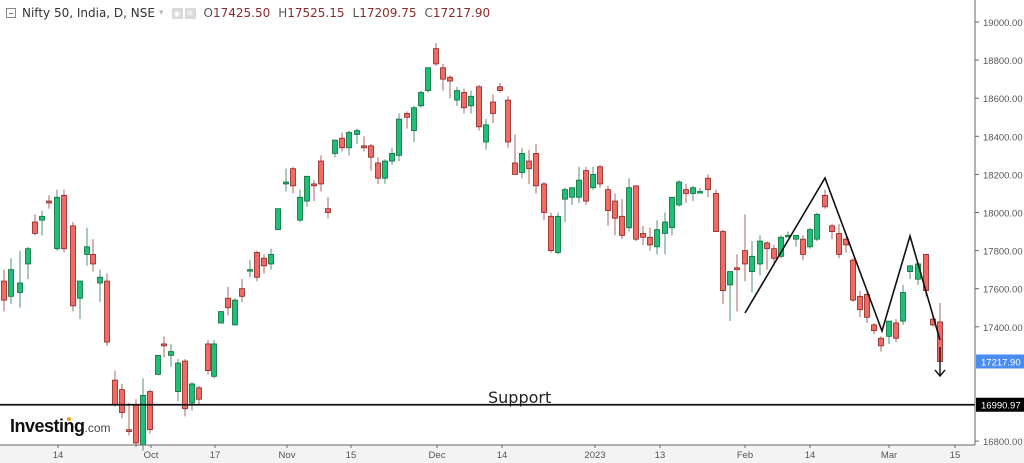 The image size is (1024, 463). What do you see at coordinates (1003, 175) in the screenshot?
I see `price-tick-label: 18200.00` at bounding box center [1003, 175].